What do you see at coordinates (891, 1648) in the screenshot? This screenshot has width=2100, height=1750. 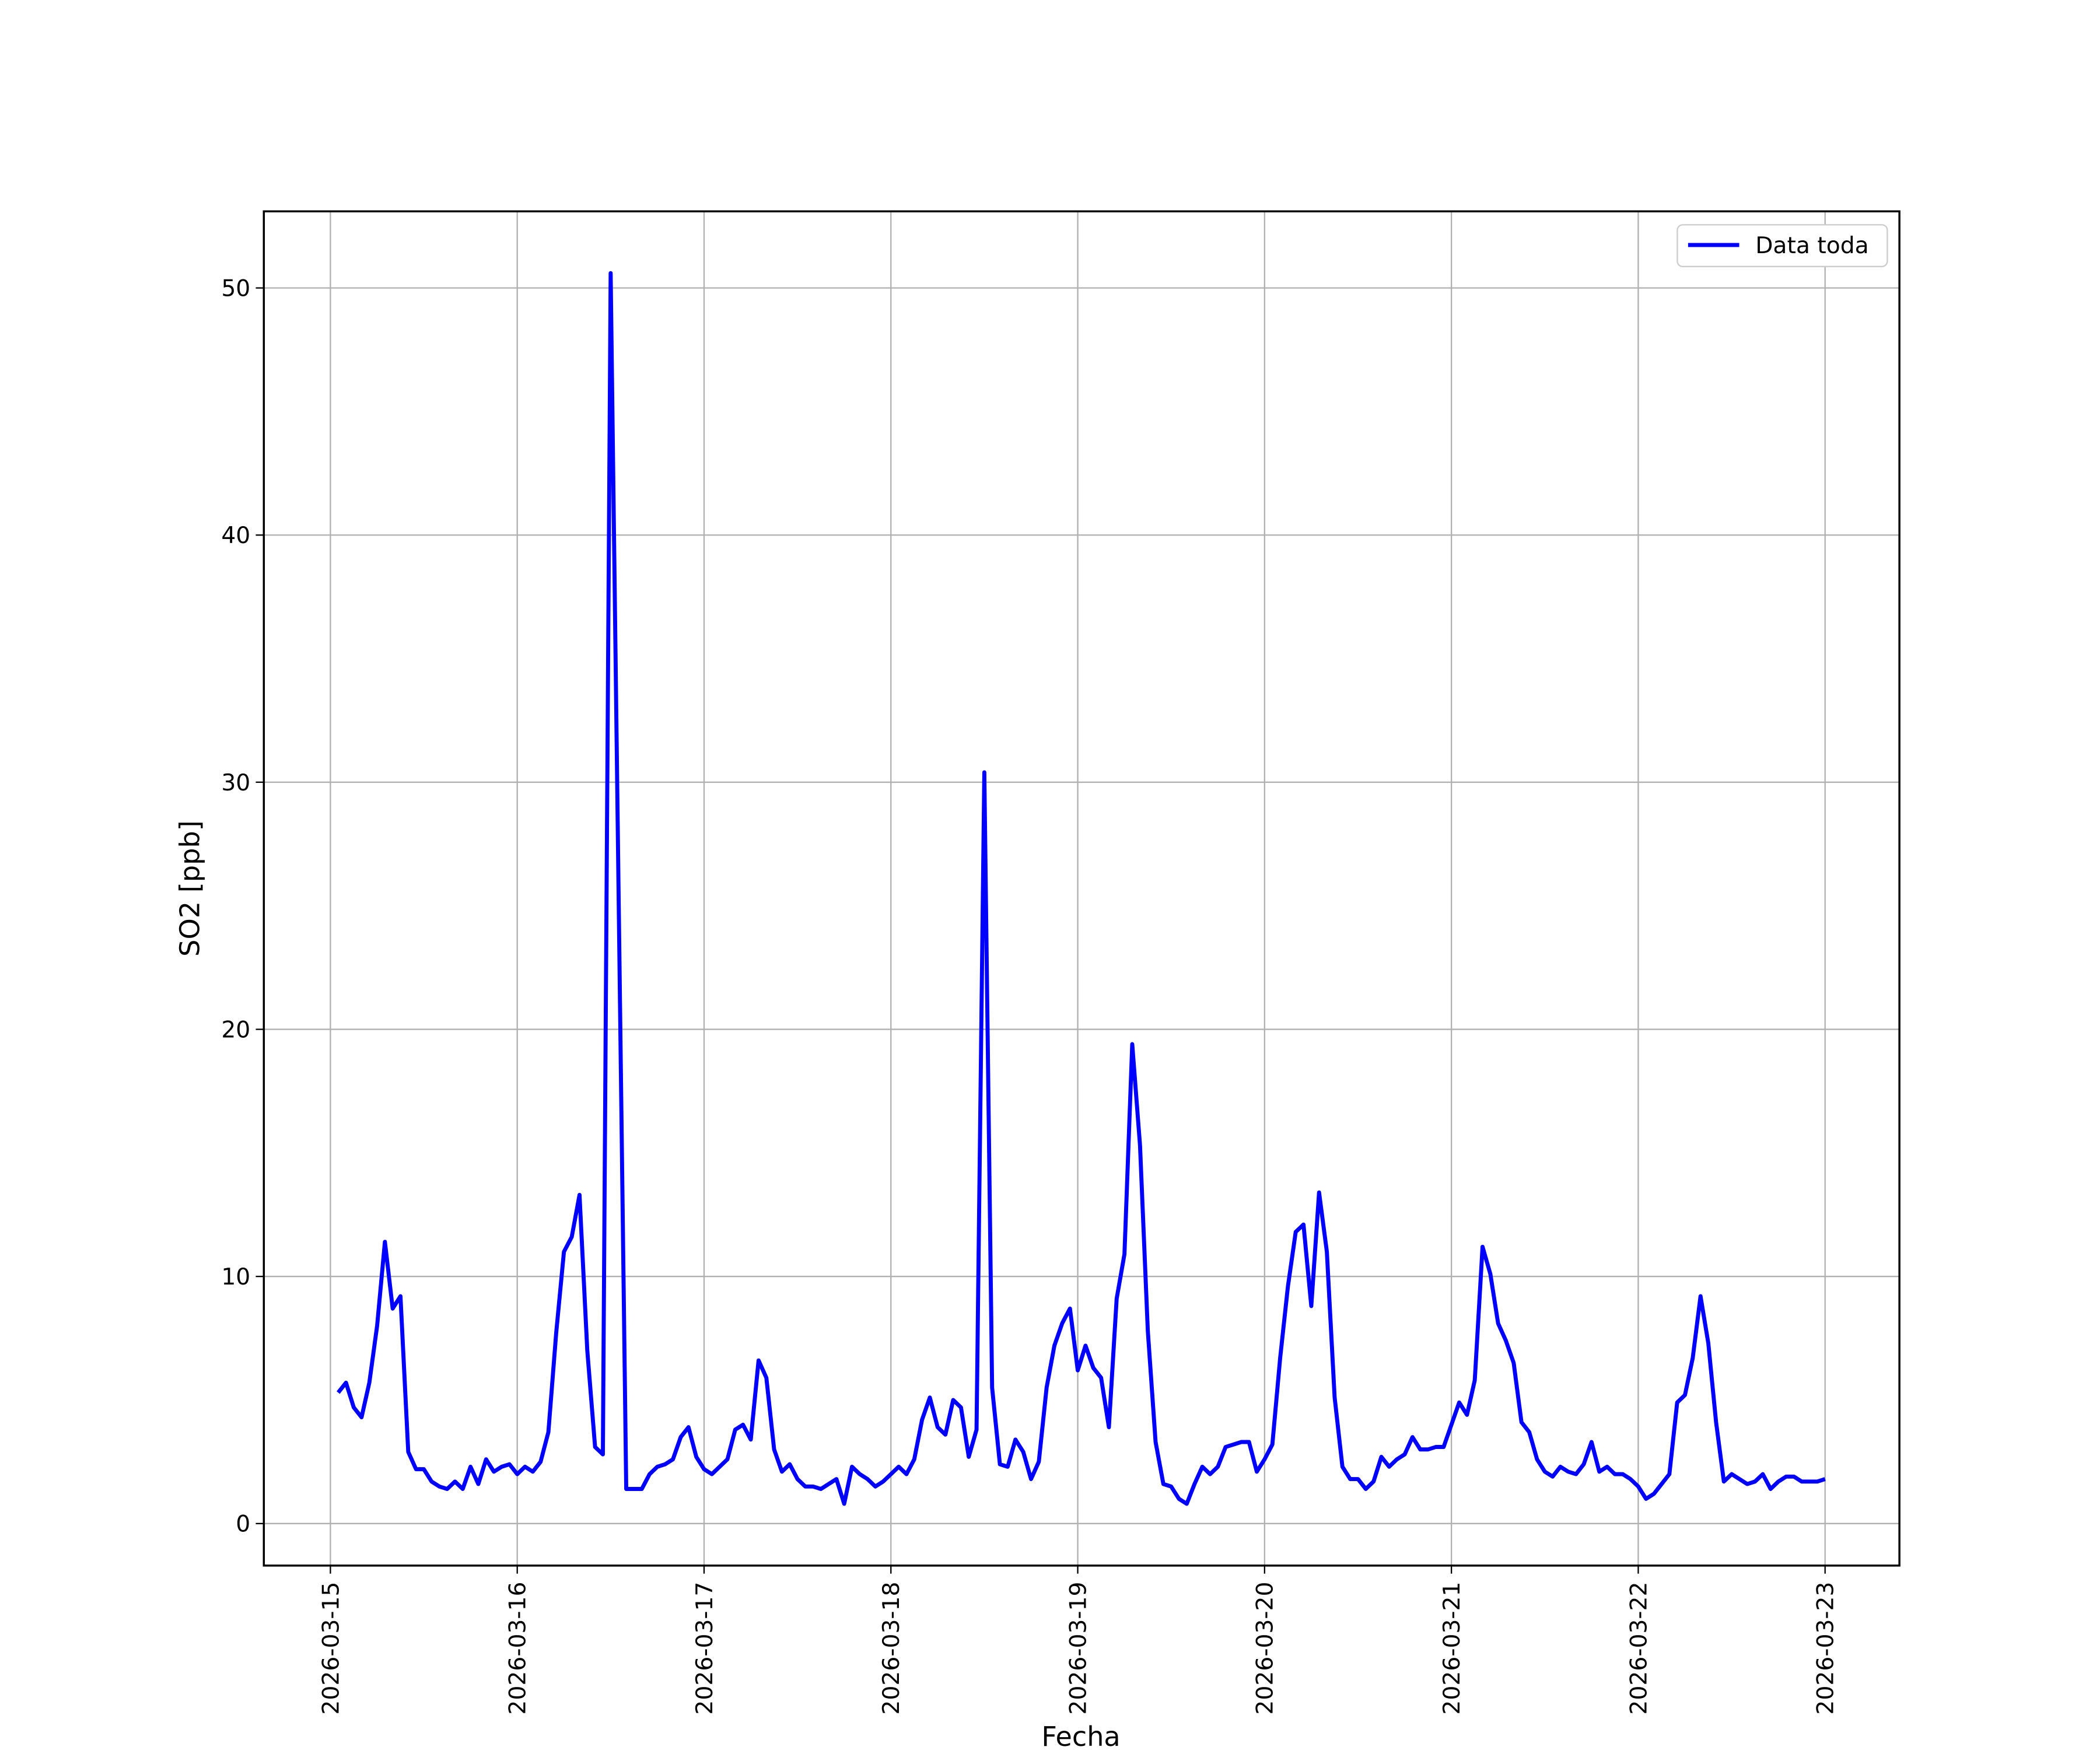 I see `x-tick-label: 2026-03-18` at bounding box center [891, 1648].